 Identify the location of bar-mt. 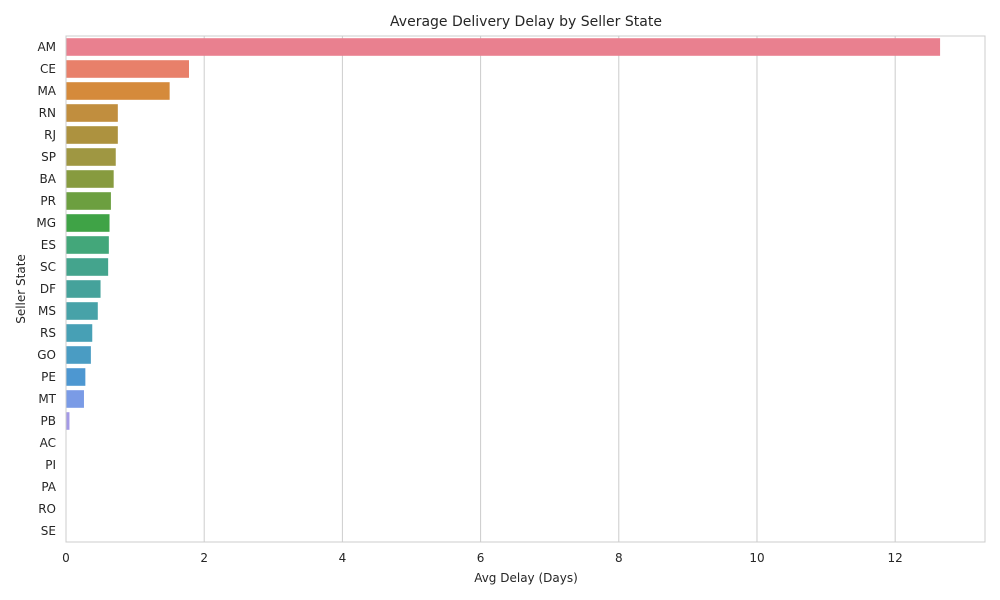
(75, 399).